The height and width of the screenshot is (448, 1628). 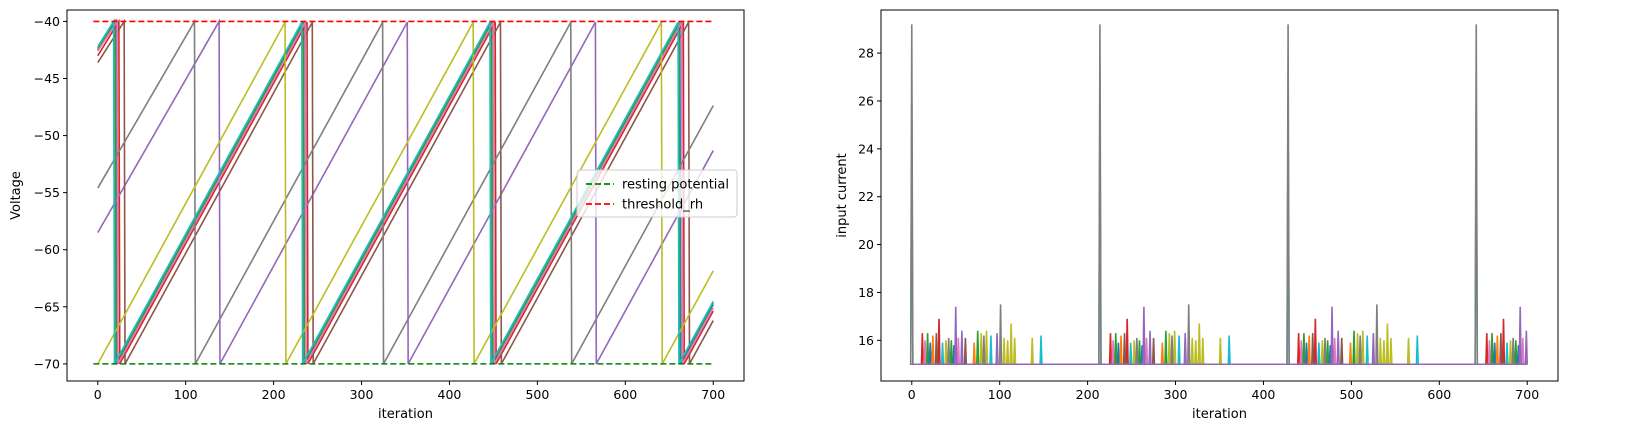 What do you see at coordinates (47, 78) in the screenshot?
I see `y-tick-label: −45` at bounding box center [47, 78].